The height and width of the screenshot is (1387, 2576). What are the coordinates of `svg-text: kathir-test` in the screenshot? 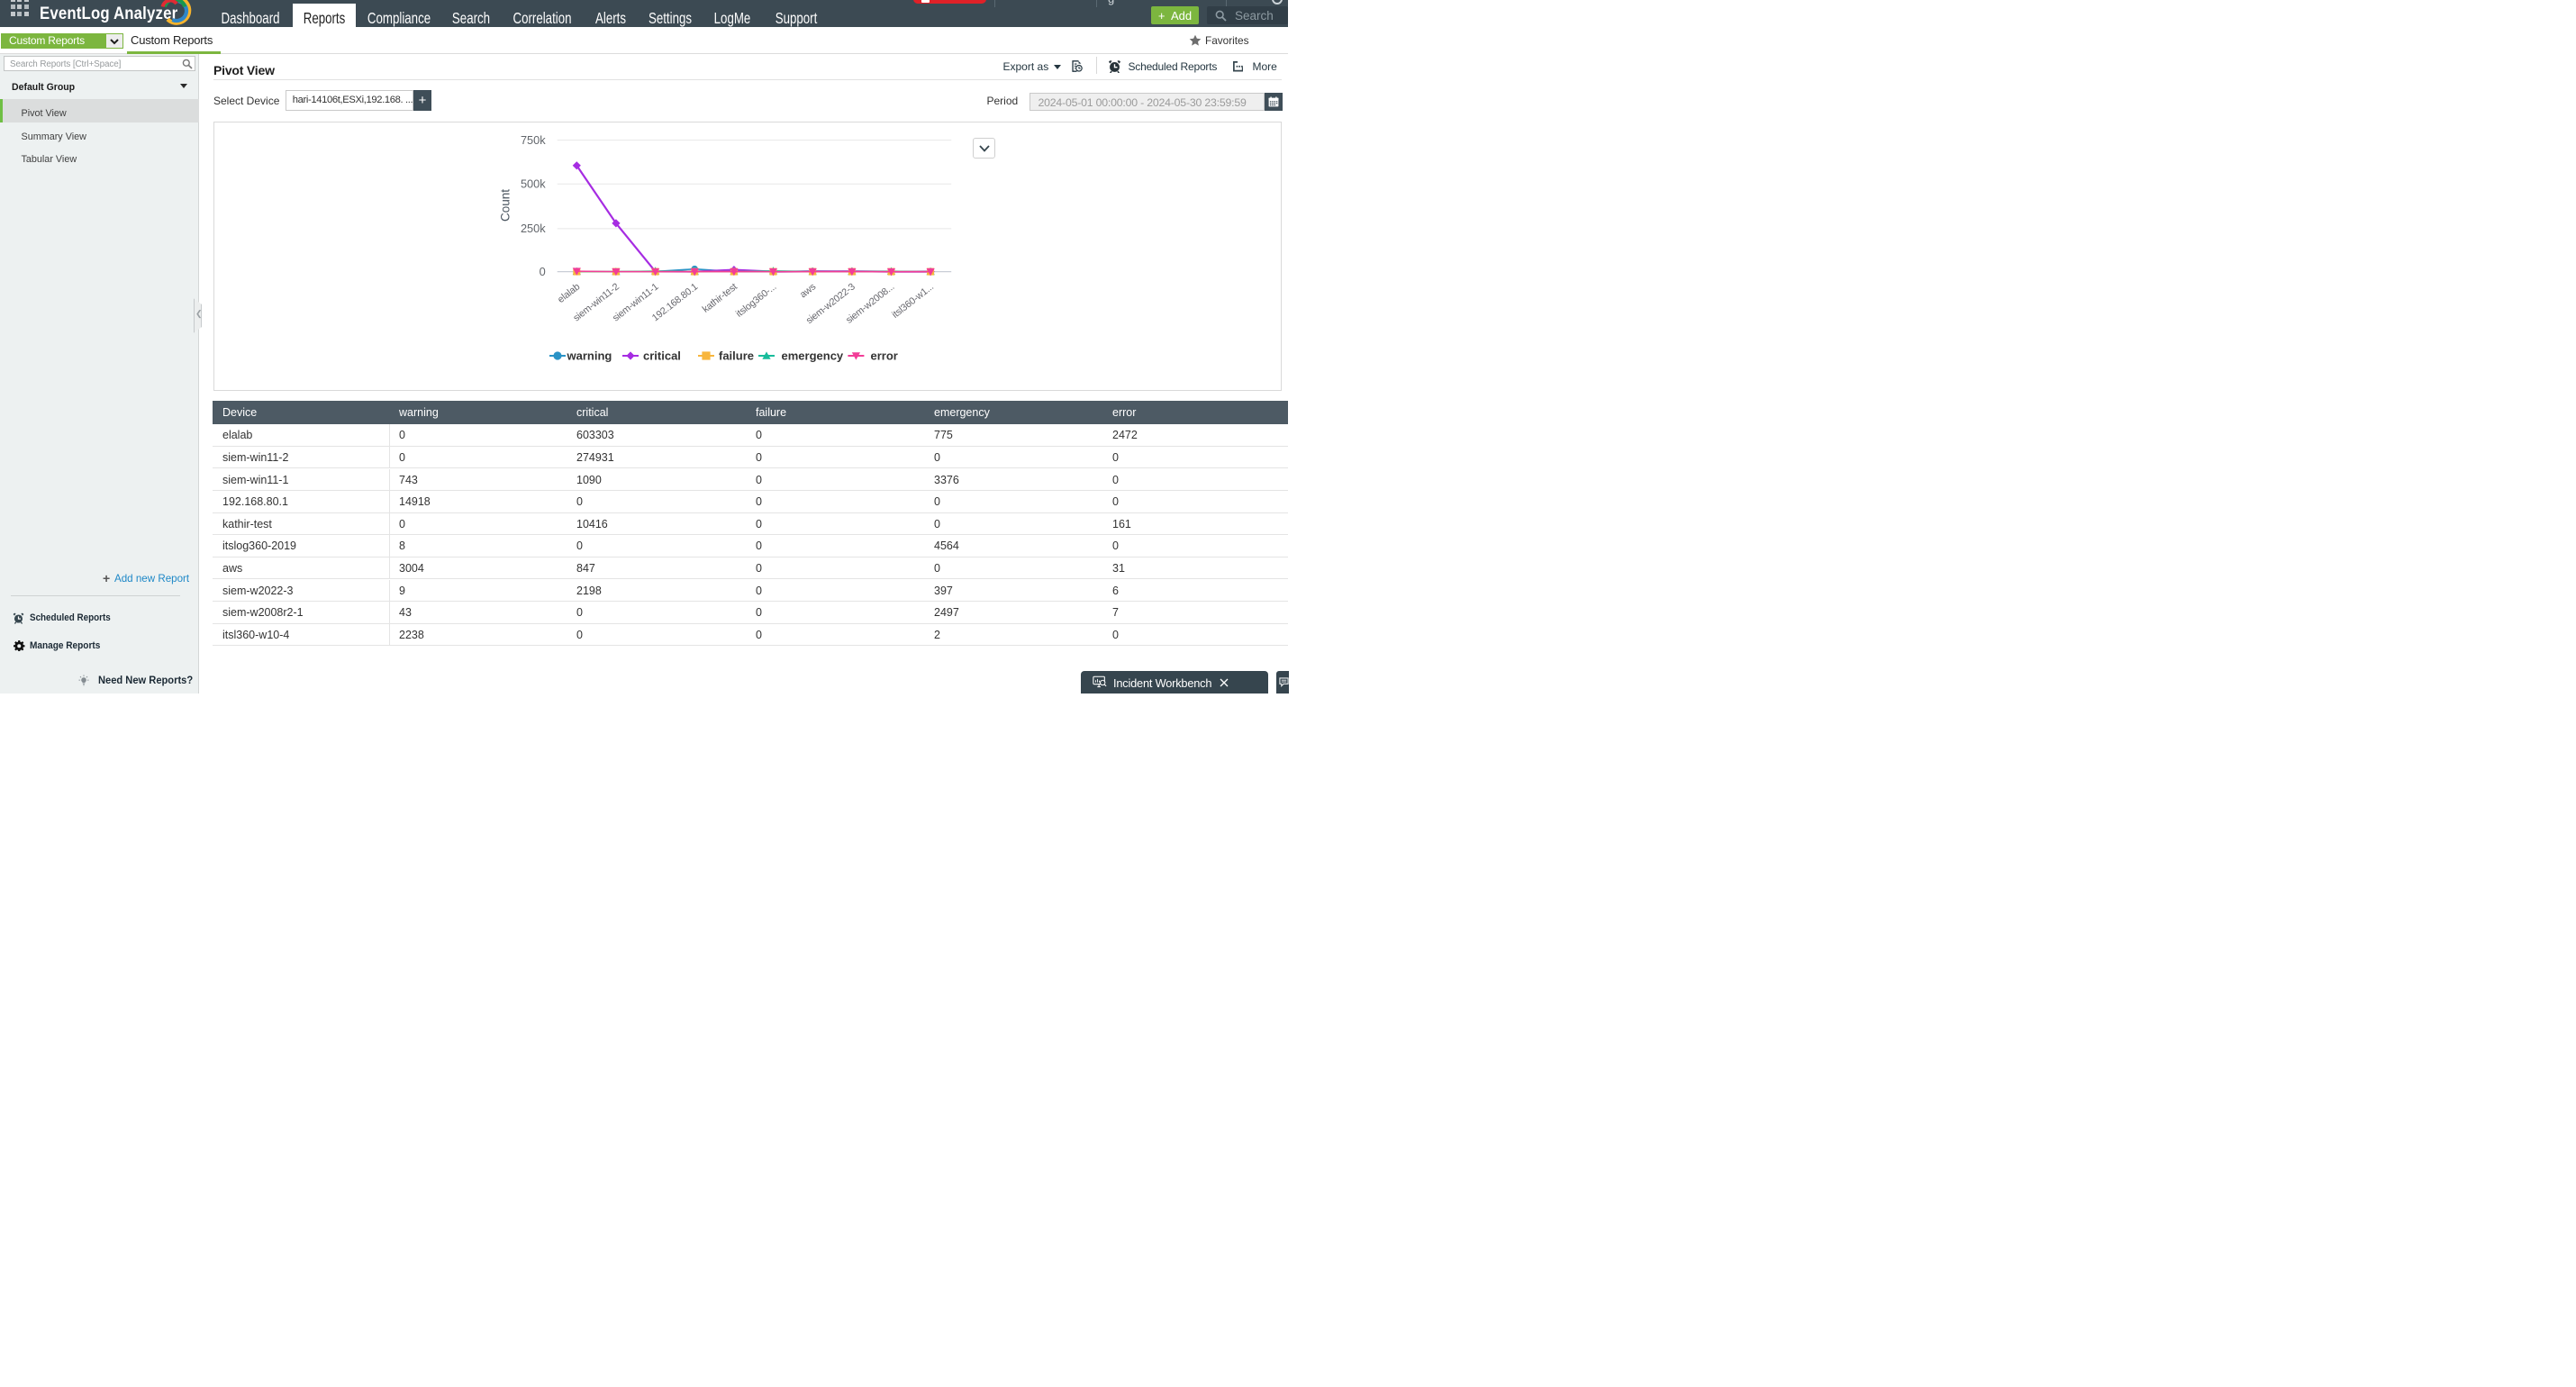 It's located at (720, 297).